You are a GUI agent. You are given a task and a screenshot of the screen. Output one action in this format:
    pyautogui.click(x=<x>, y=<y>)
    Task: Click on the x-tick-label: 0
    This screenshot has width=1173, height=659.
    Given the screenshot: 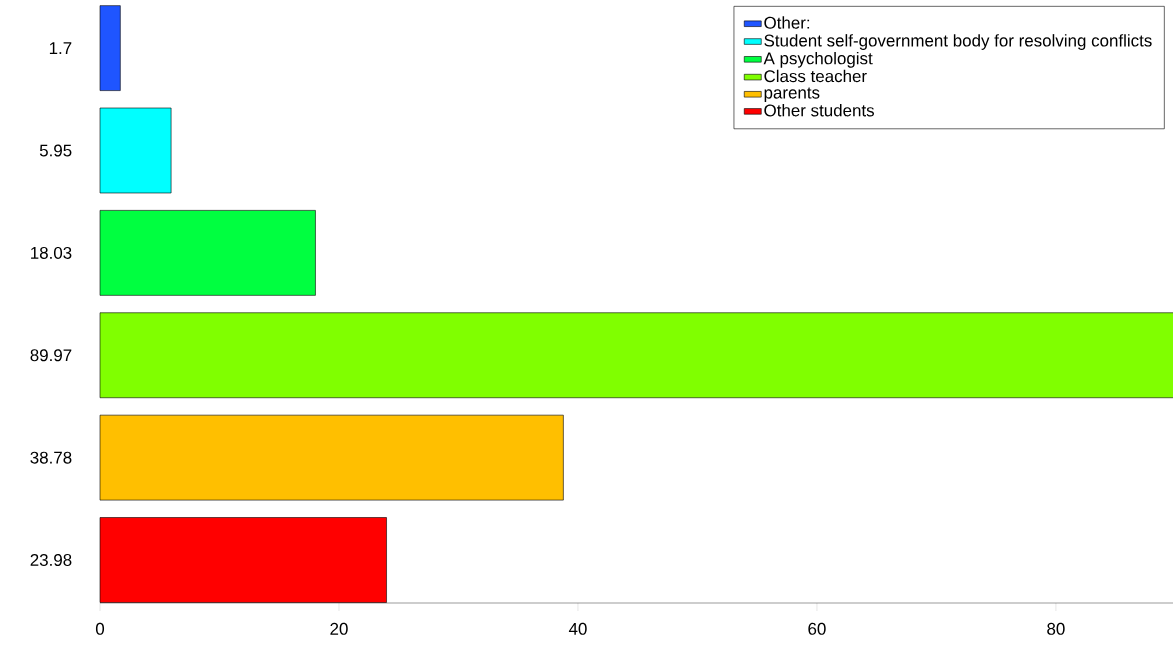 What is the action you would take?
    pyautogui.click(x=100, y=628)
    